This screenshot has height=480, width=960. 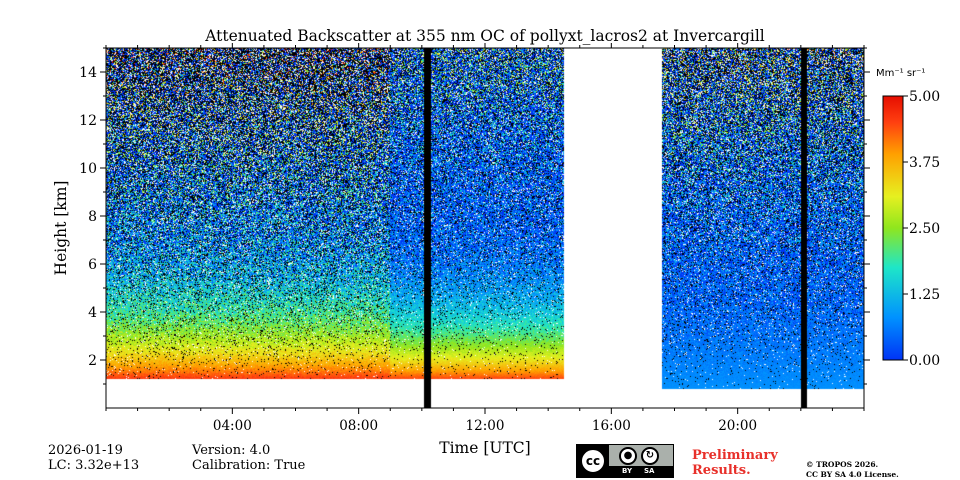 What do you see at coordinates (924, 97) in the screenshot?
I see `colorbar-tick-label: 5.00` at bounding box center [924, 97].